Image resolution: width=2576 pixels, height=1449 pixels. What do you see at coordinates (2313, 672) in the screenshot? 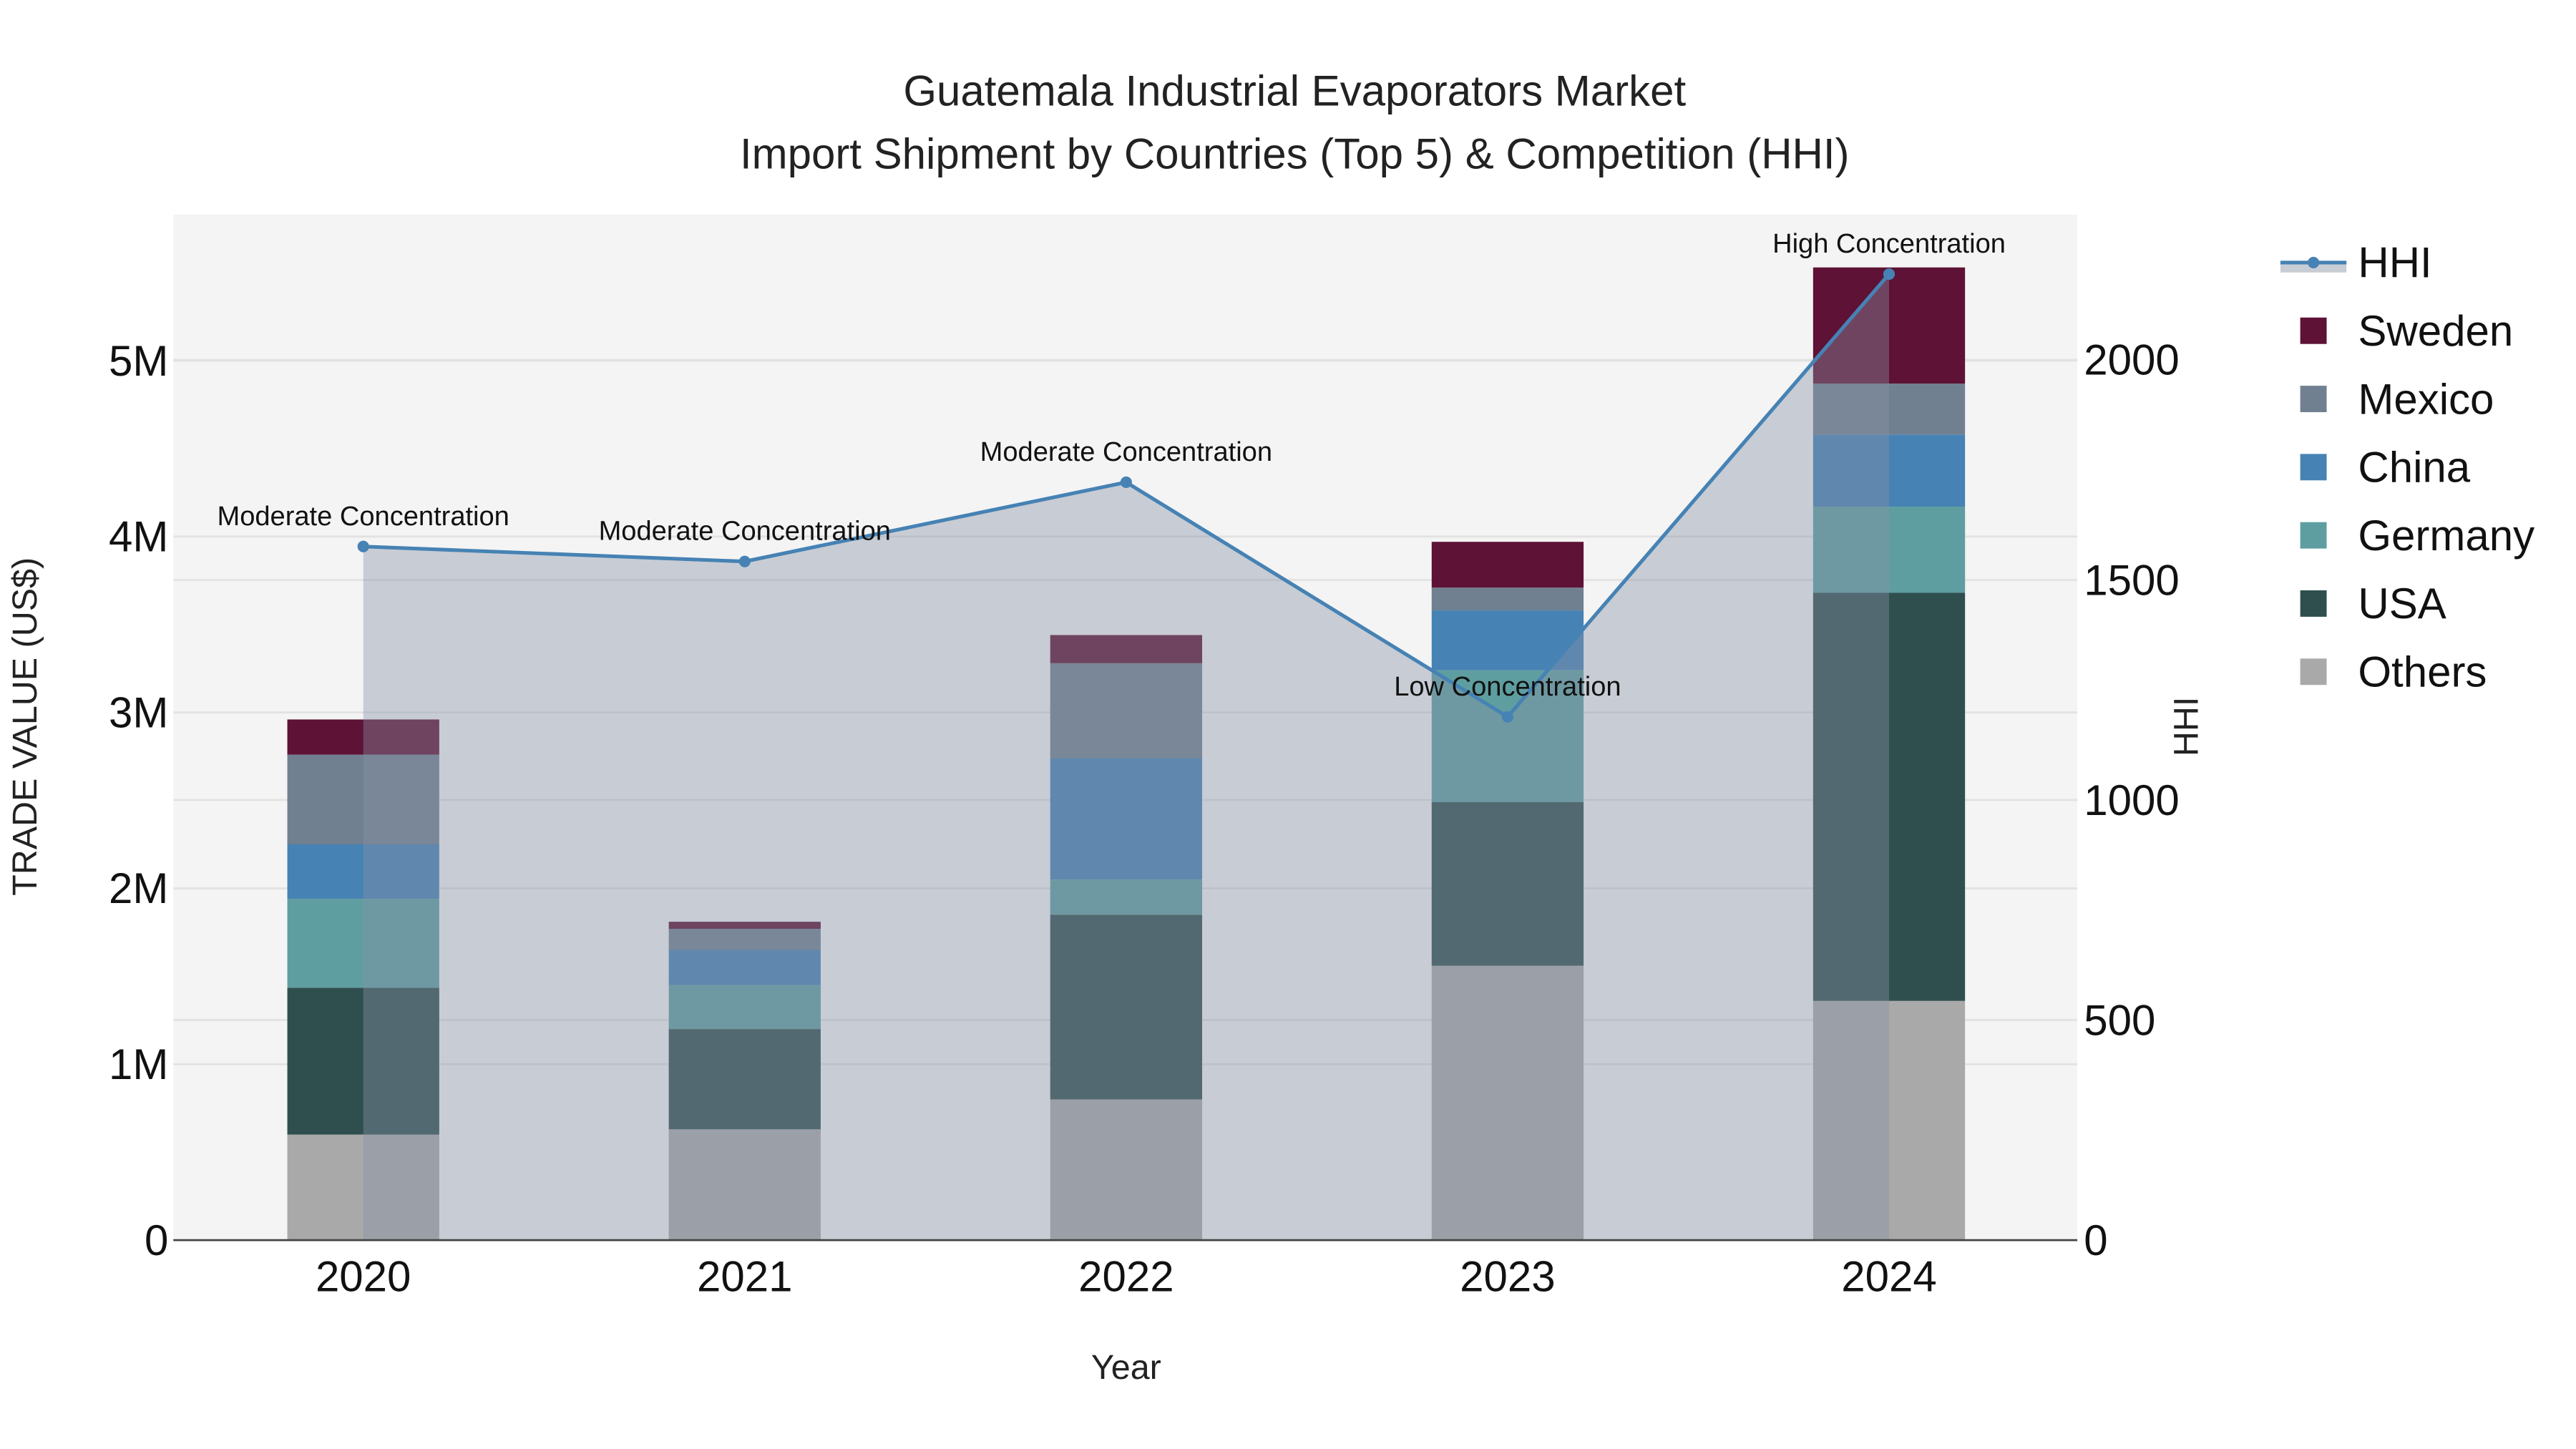
I see `legend-swatch-others` at bounding box center [2313, 672].